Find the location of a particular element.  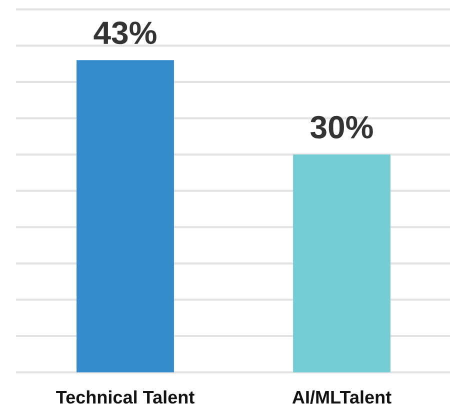

data-label: 43% is located at coordinates (125, 33).